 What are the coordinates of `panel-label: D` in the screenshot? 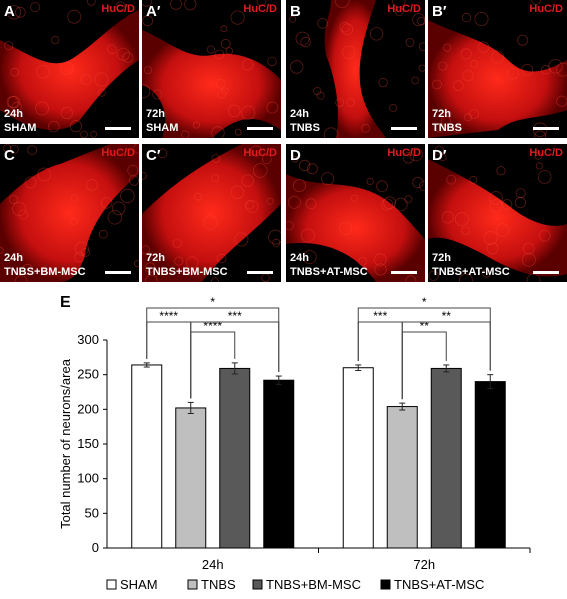 It's located at (295, 155).